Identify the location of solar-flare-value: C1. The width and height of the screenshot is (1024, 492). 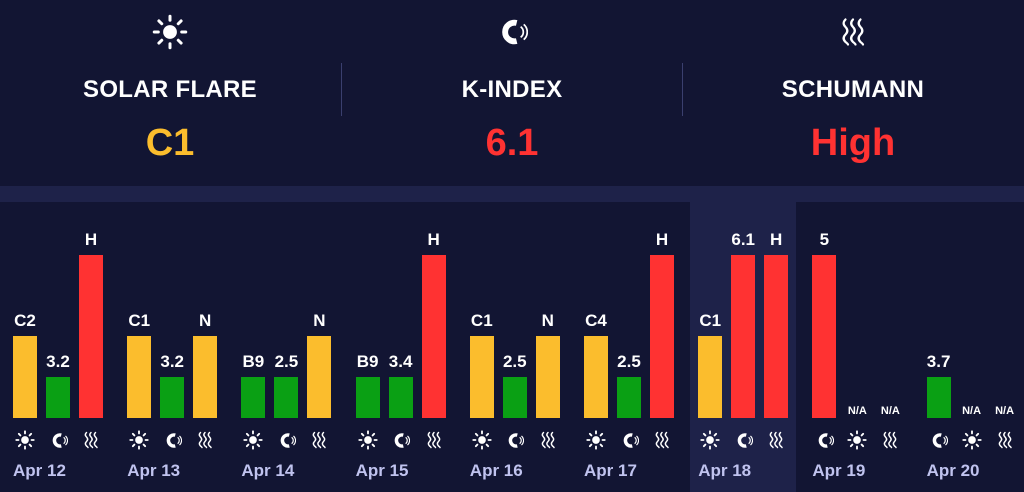
(170, 143).